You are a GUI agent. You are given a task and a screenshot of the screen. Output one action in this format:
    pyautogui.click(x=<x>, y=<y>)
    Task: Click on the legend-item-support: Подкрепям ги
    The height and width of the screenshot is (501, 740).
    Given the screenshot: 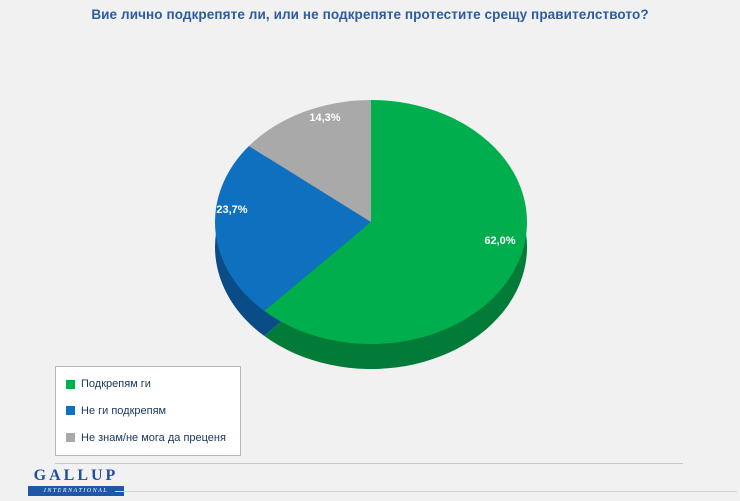 What is the action you would take?
    pyautogui.click(x=148, y=384)
    